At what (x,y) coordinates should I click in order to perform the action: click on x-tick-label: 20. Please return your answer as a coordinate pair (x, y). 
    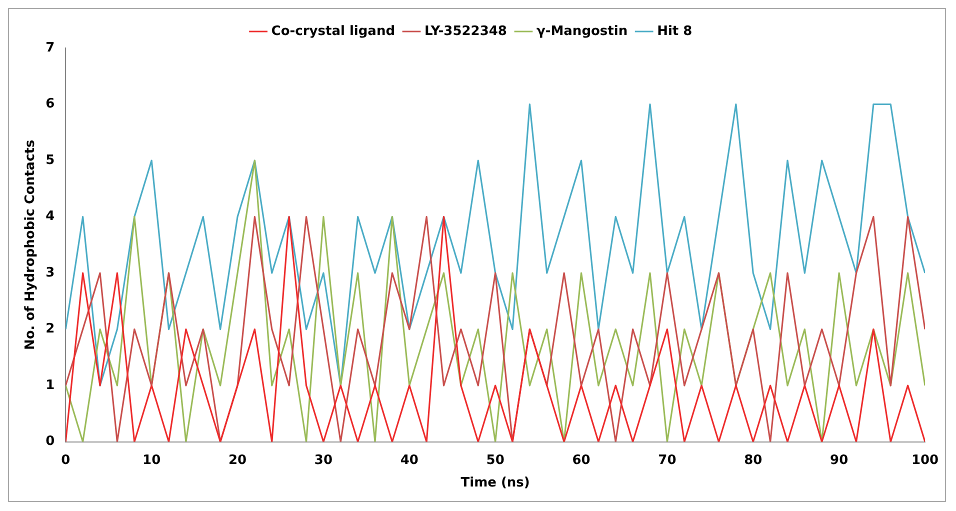
    Looking at the image, I should click on (237, 460).